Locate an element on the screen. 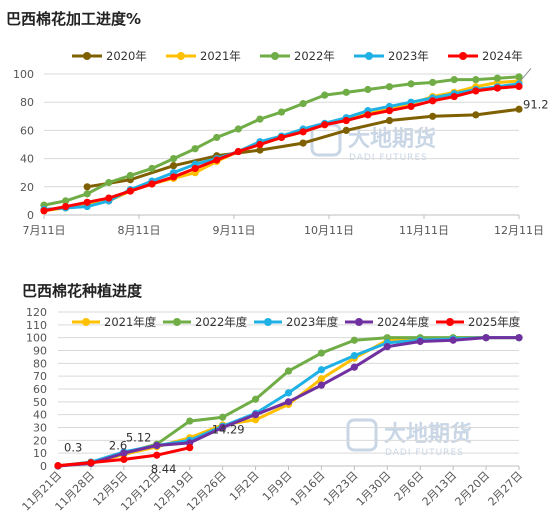 This screenshot has height=528, width=550. legend-label: 2024年 is located at coordinates (502, 56).